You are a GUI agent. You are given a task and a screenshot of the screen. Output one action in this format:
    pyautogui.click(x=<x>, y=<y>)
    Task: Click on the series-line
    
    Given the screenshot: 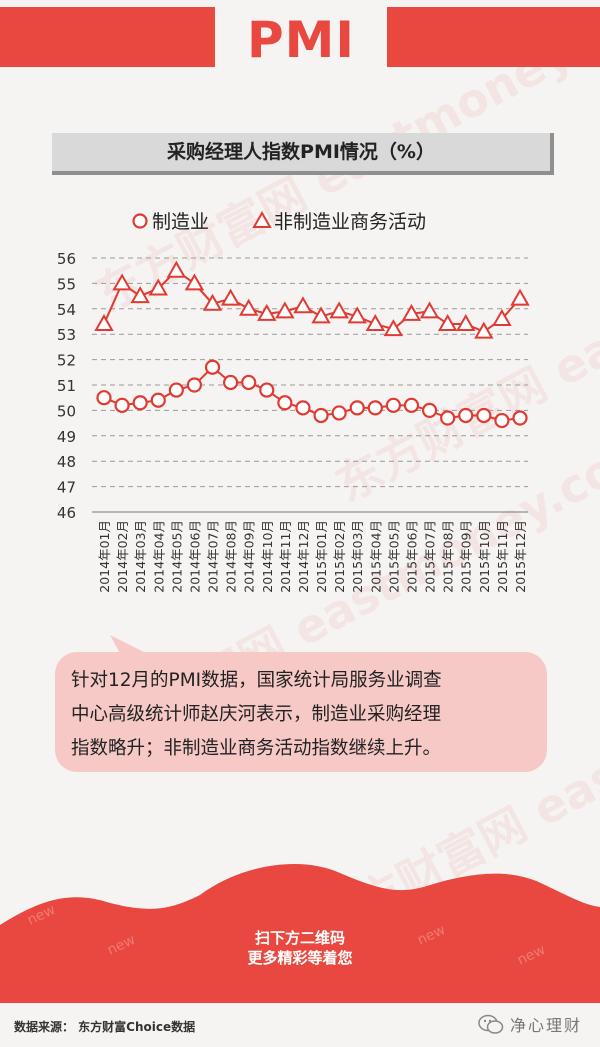 What is the action you would take?
    pyautogui.click(x=312, y=393)
    